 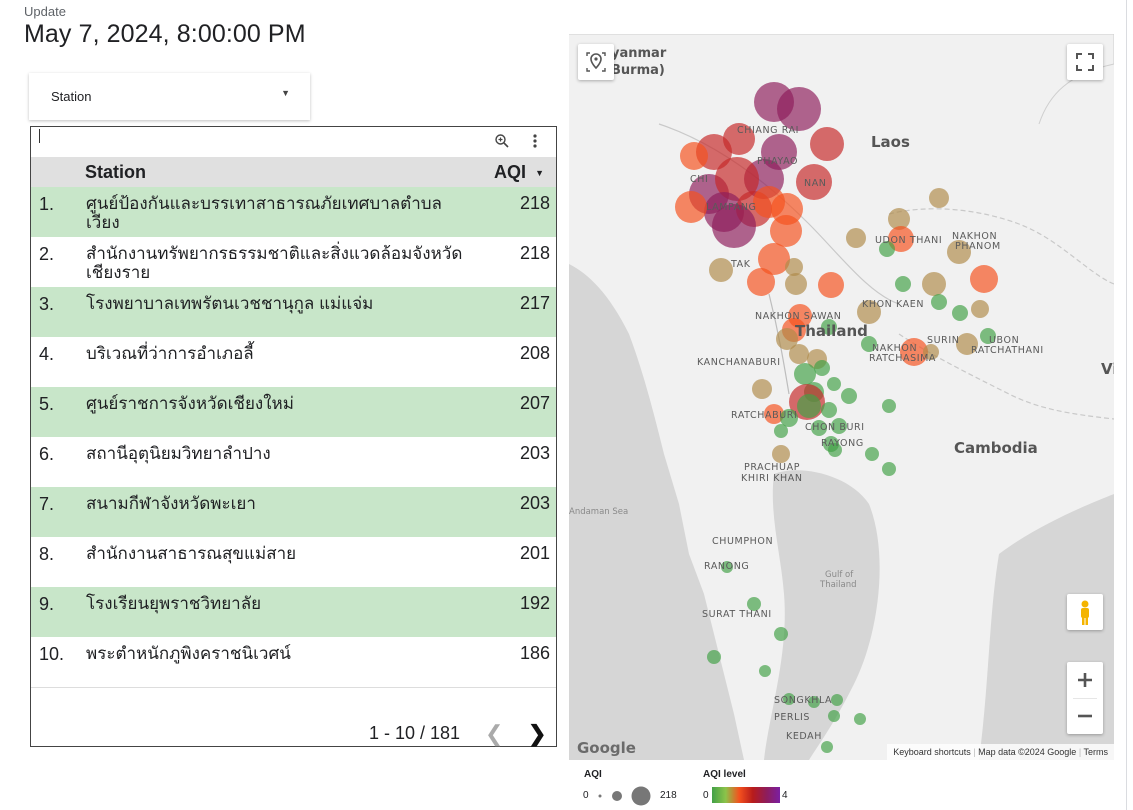 I want to click on zoom-in-icon, so click(x=502, y=141).